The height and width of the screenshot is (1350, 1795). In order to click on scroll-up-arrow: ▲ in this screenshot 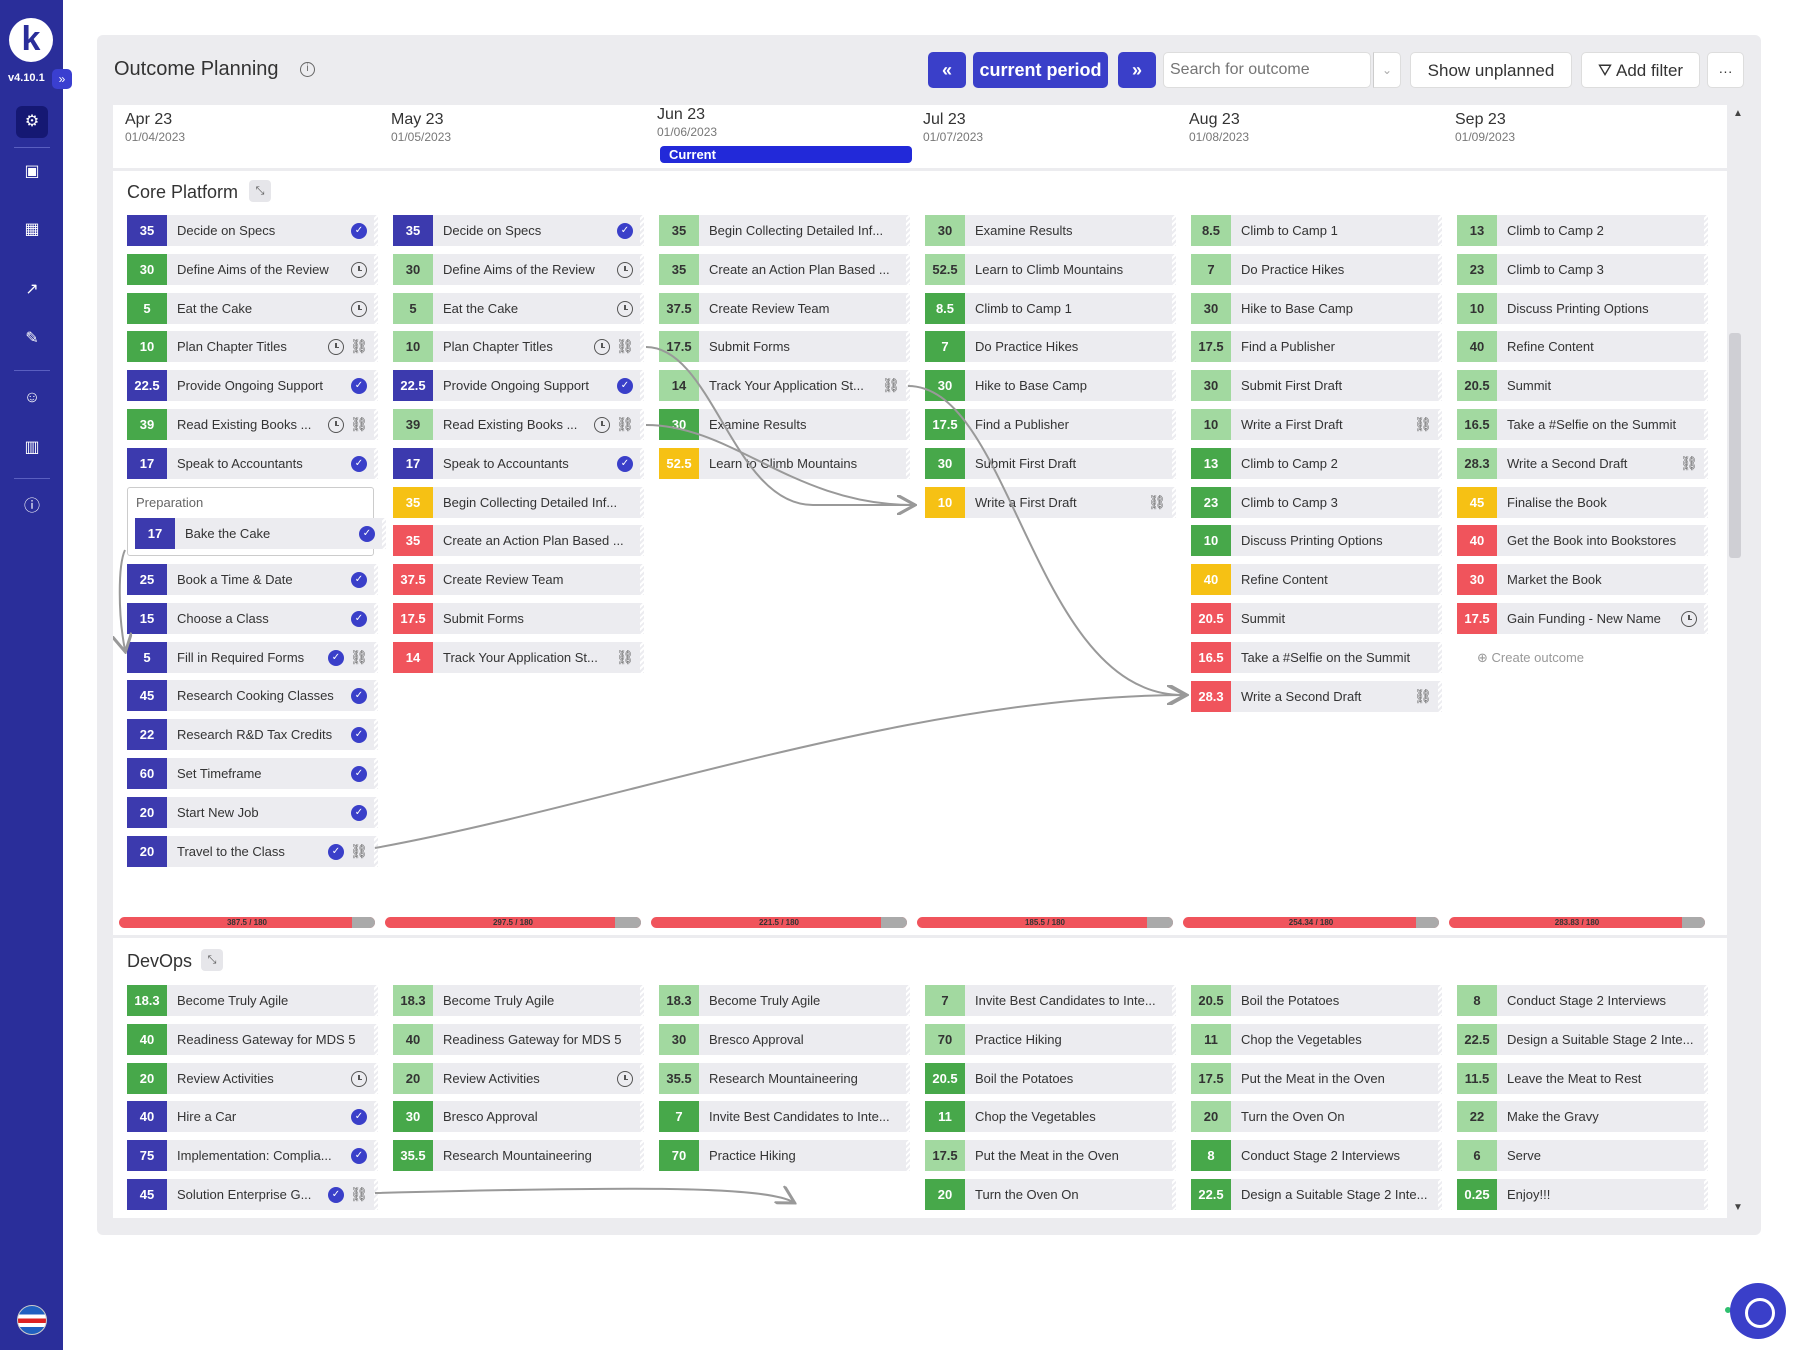, I will do `click(1738, 113)`.